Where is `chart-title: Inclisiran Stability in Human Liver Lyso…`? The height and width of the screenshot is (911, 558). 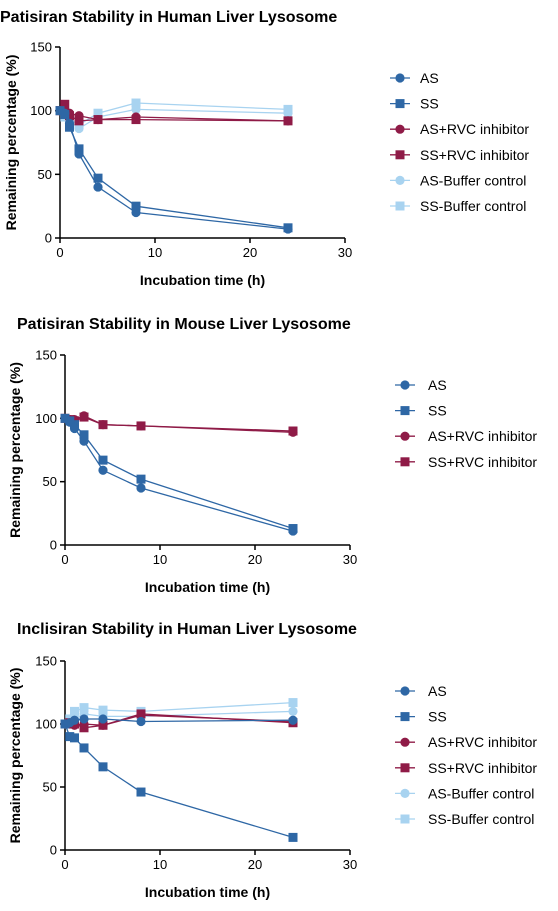
chart-title: Inclisiran Stability in Human Liver Lyso… is located at coordinates (187, 629).